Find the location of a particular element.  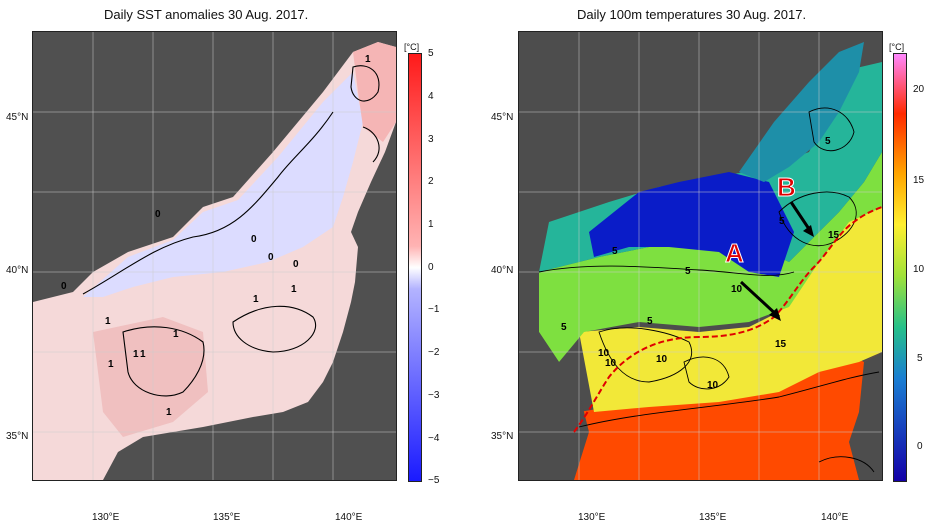

left-map-title: Daily SST anomalies 30 Aug. 2017. is located at coordinates (206, 14).